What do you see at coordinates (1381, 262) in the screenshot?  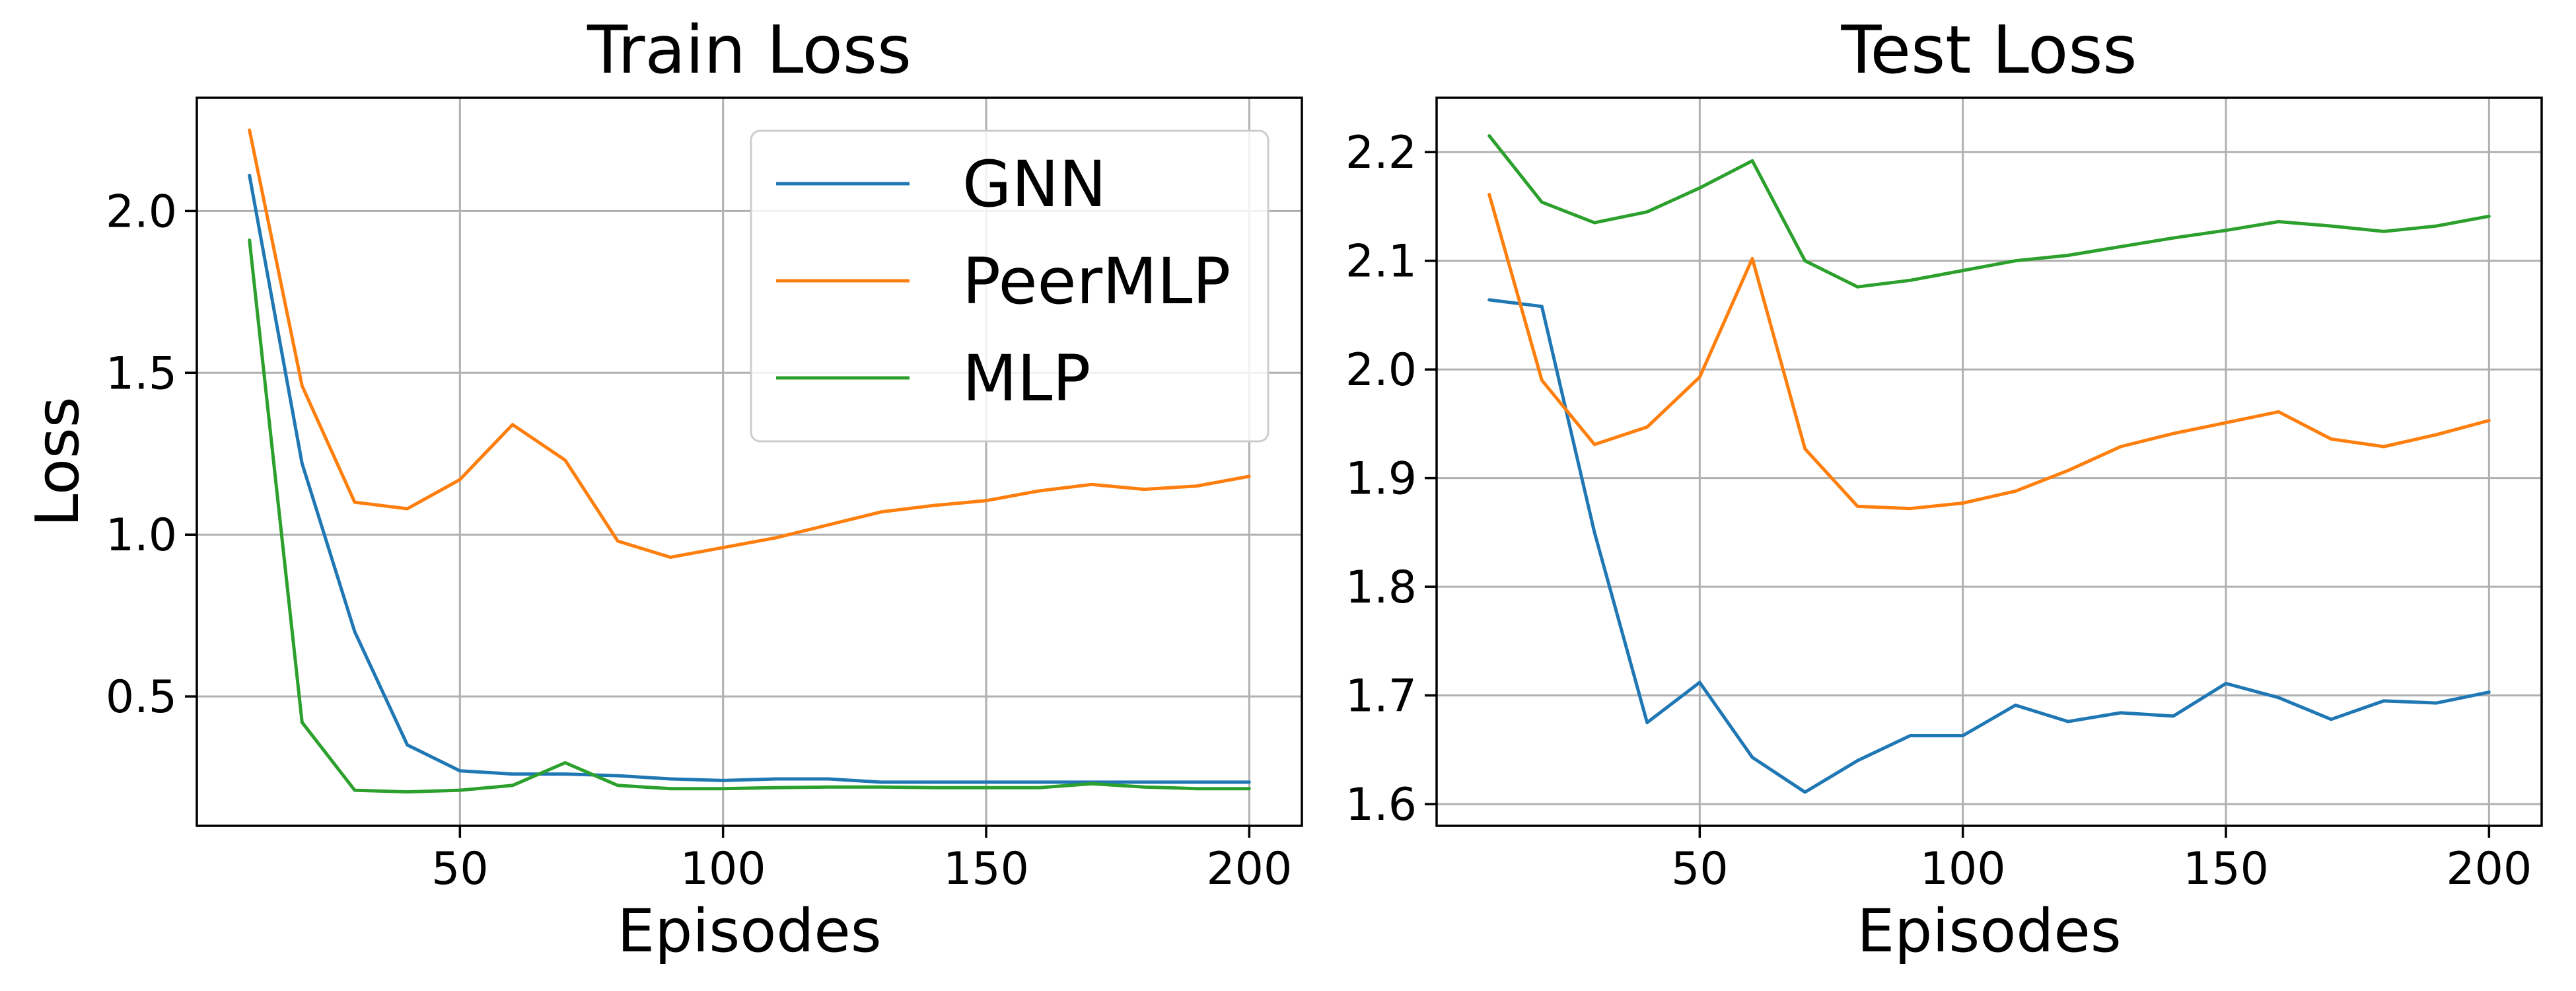 I see `y-tick-label: 2.1` at bounding box center [1381, 262].